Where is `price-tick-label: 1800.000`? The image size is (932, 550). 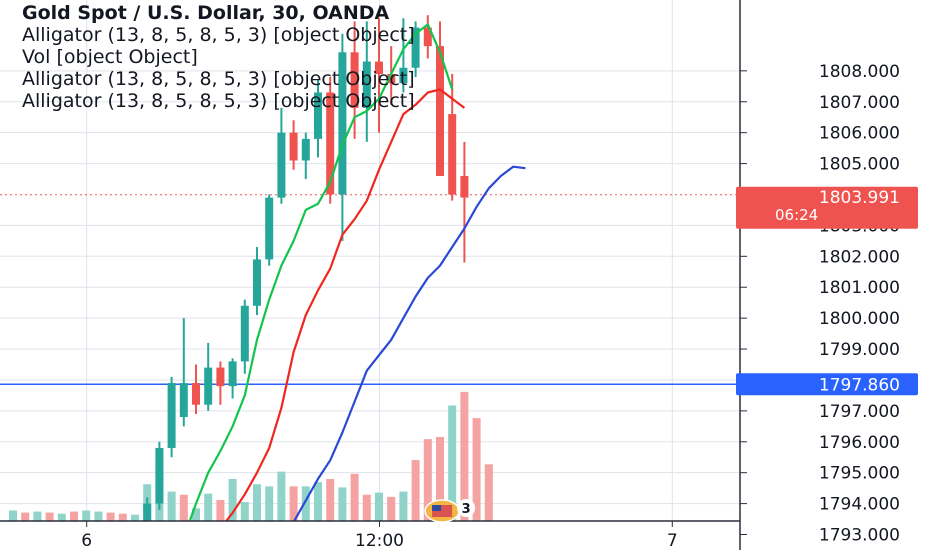 price-tick-label: 1800.000 is located at coordinates (859, 319).